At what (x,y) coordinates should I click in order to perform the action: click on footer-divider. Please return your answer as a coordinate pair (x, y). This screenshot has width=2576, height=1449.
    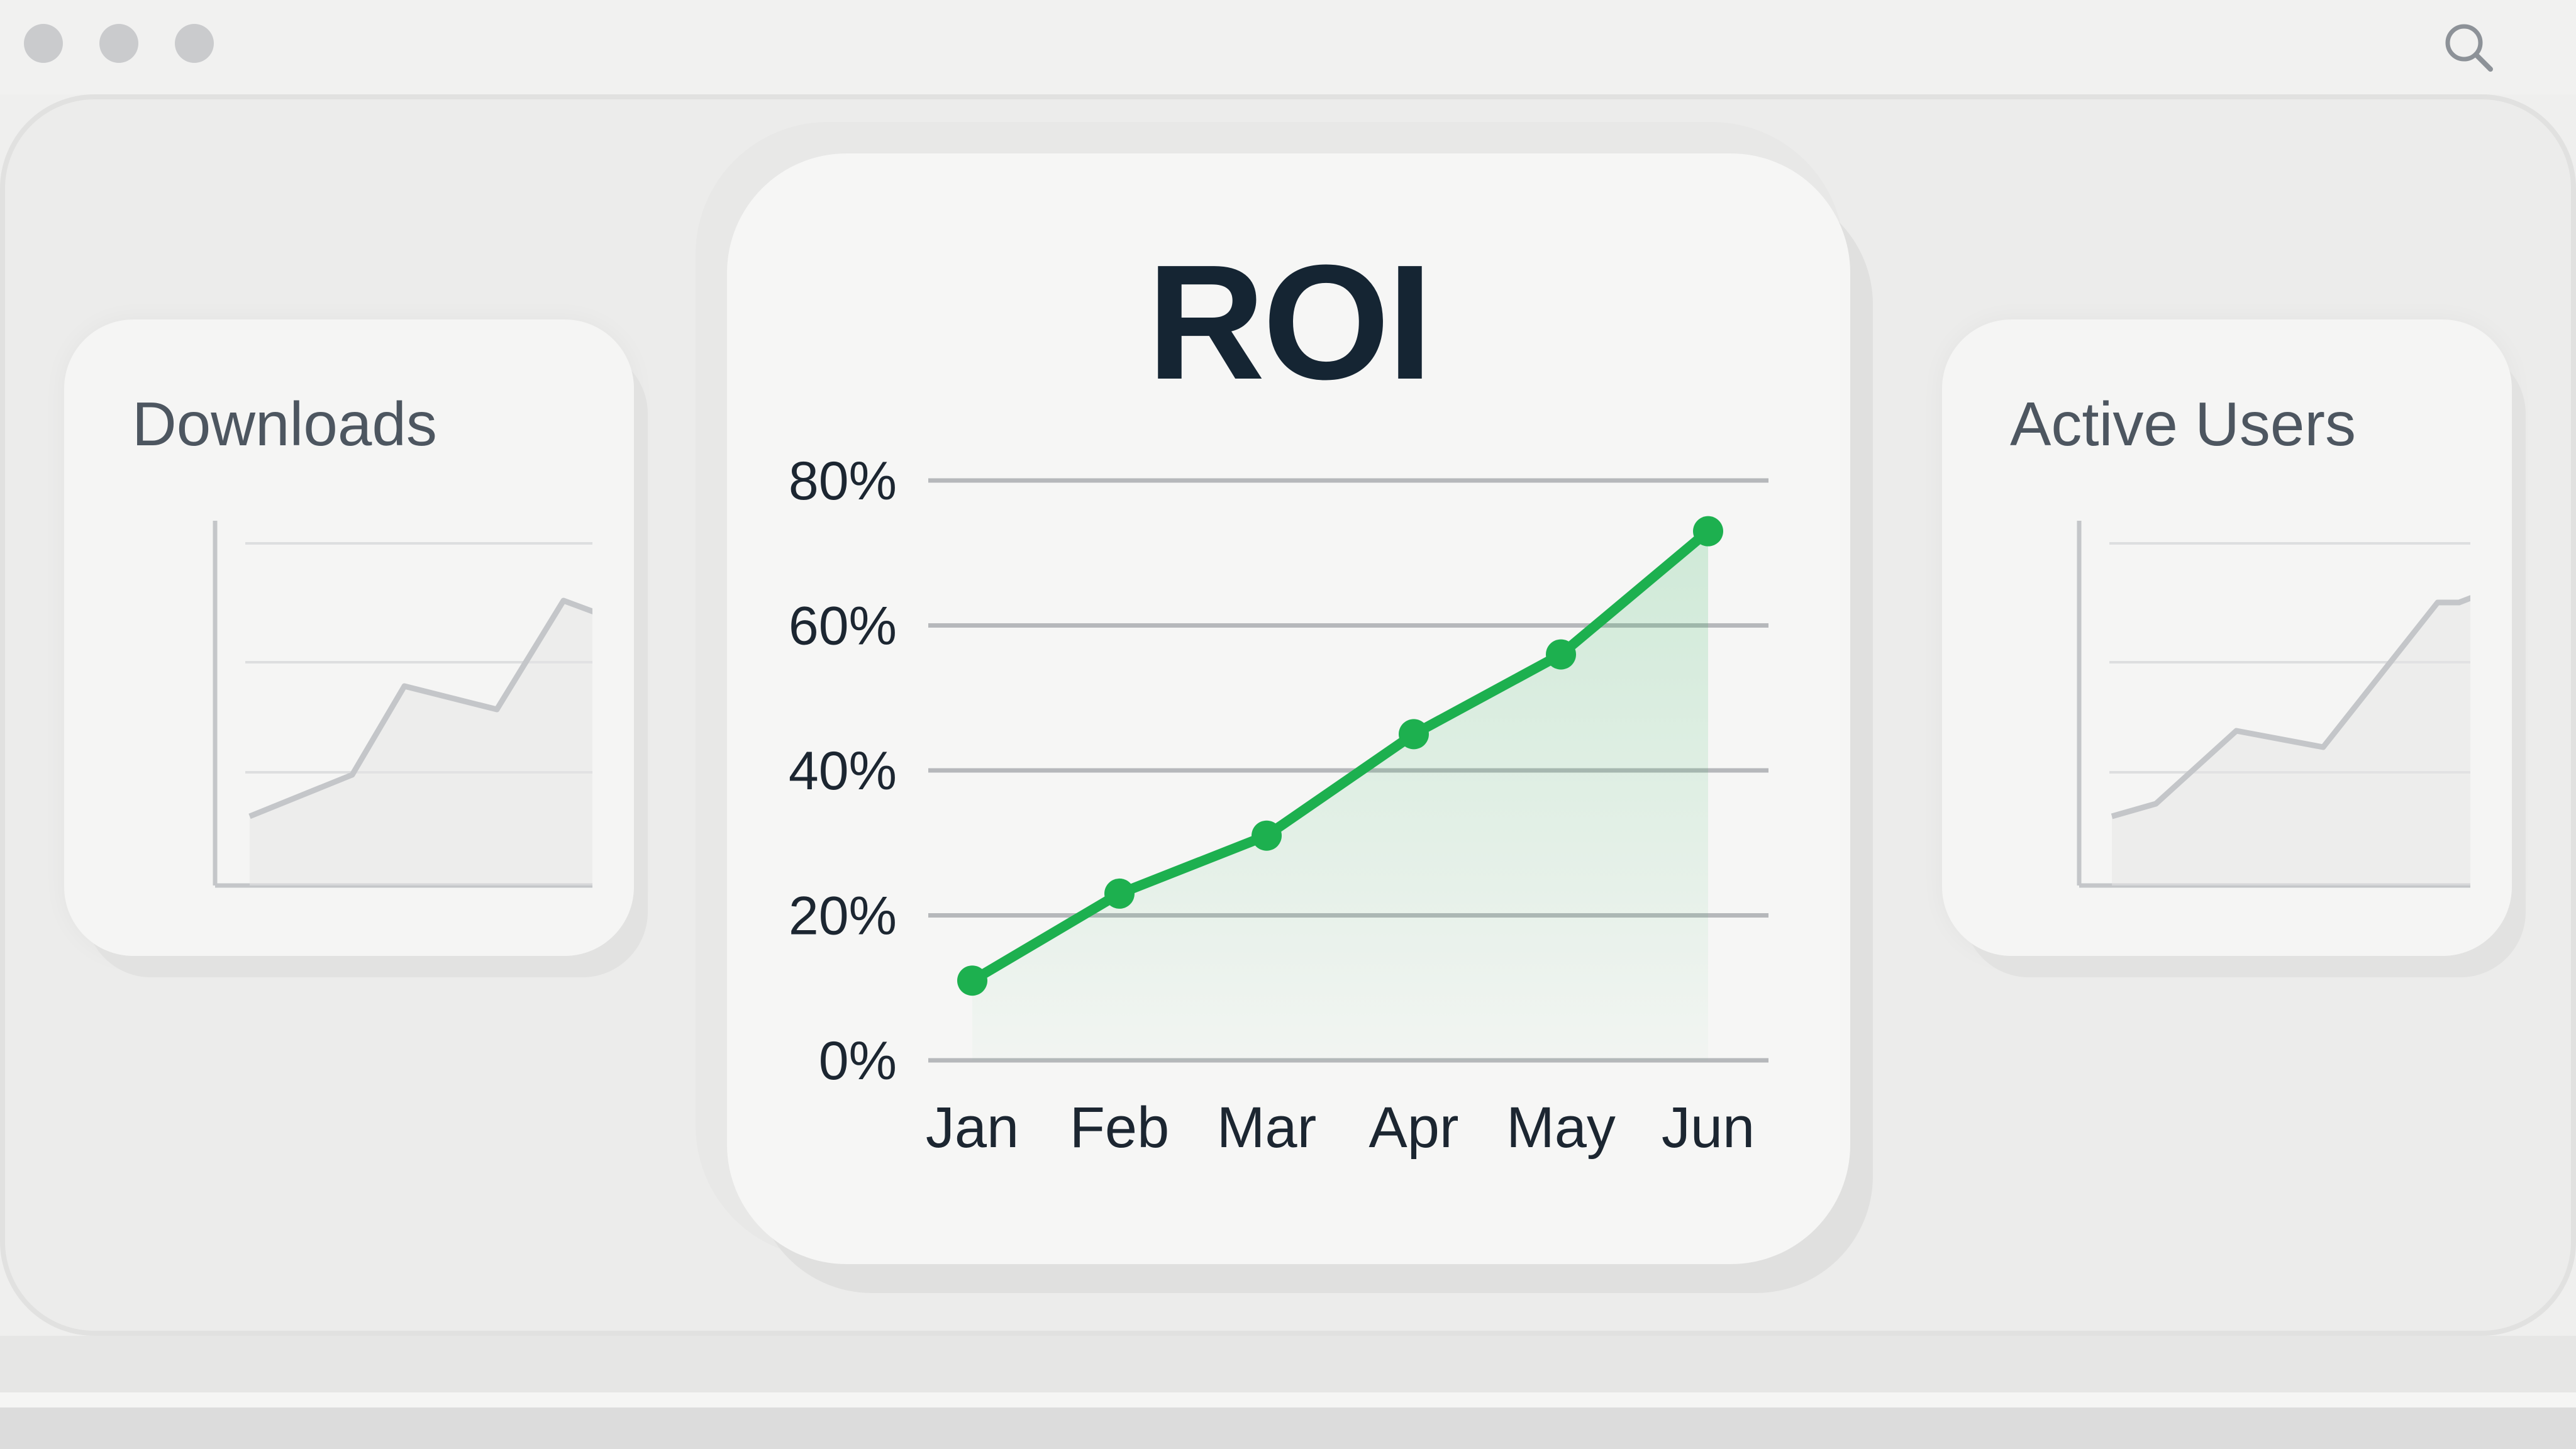
    Looking at the image, I should click on (1288, 1399).